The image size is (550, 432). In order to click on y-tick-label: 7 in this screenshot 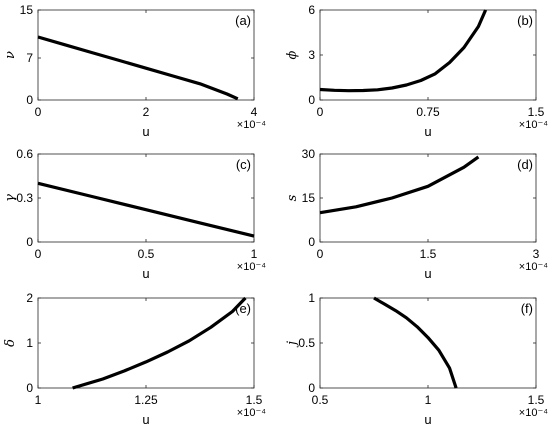, I will do `click(29, 58)`.